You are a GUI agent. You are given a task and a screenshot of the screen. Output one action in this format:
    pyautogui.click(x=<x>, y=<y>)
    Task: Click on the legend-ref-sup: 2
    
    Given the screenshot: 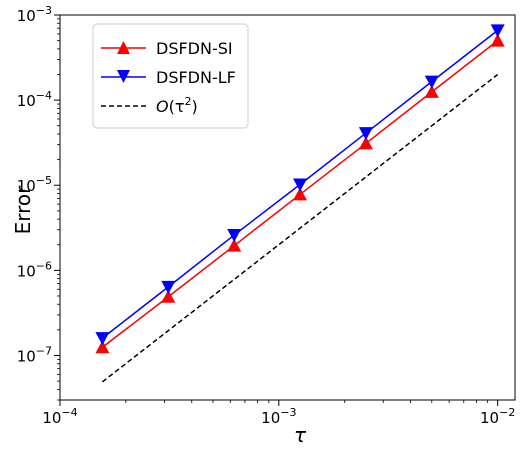 What is the action you would take?
    pyautogui.click(x=187, y=101)
    